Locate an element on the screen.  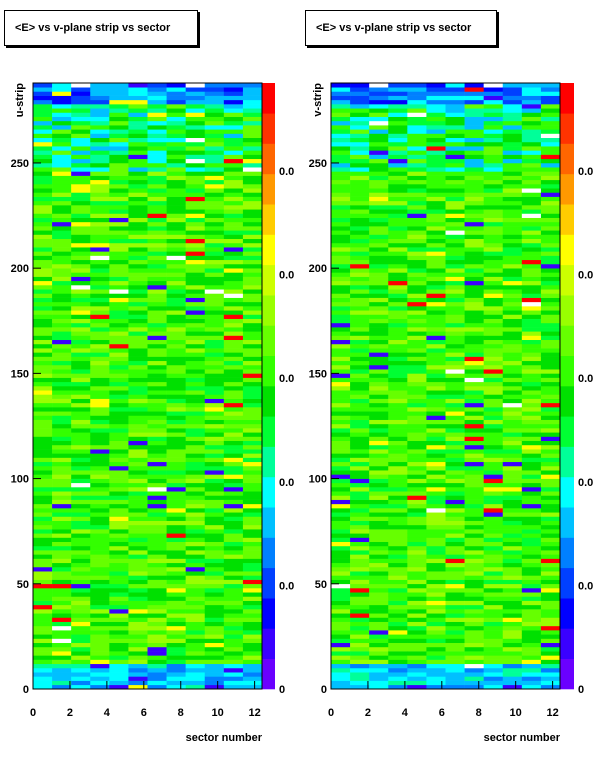
colorbar-cell is located at coordinates (268, 98).